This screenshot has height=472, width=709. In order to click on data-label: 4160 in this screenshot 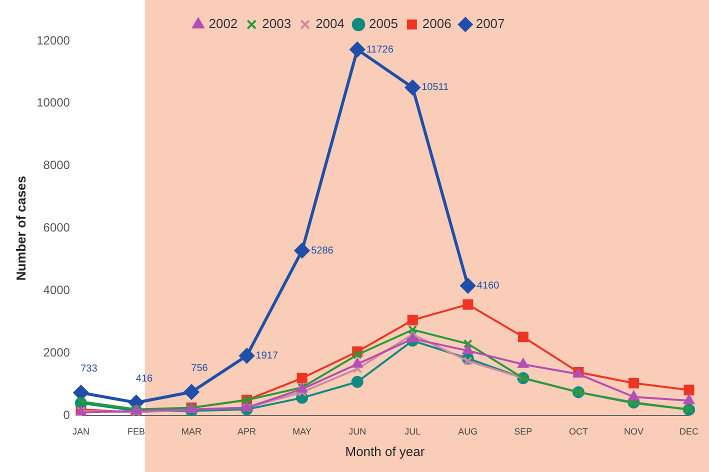, I will do `click(488, 286)`.